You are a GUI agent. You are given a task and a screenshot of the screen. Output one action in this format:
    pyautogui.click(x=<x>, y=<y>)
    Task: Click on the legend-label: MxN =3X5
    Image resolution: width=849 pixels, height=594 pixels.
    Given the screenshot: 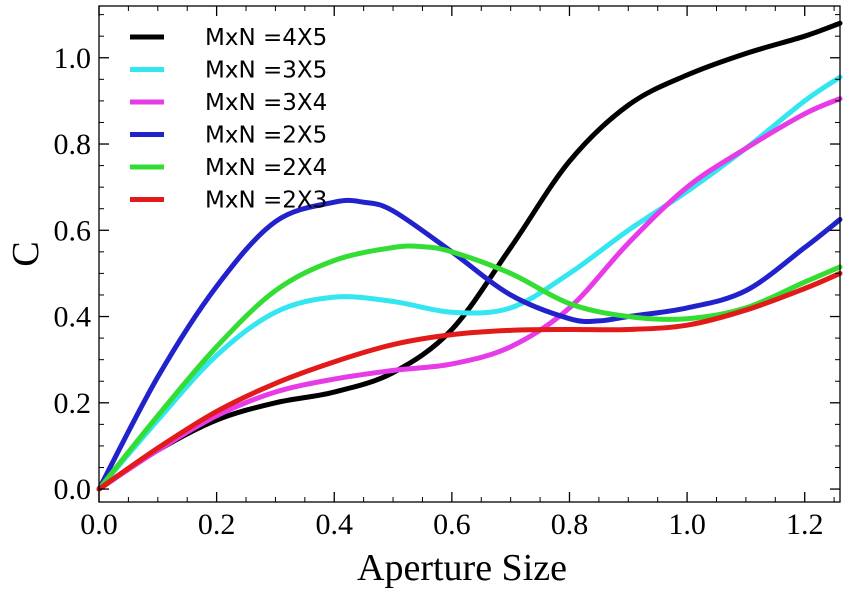 What is the action you would take?
    pyautogui.click(x=266, y=71)
    